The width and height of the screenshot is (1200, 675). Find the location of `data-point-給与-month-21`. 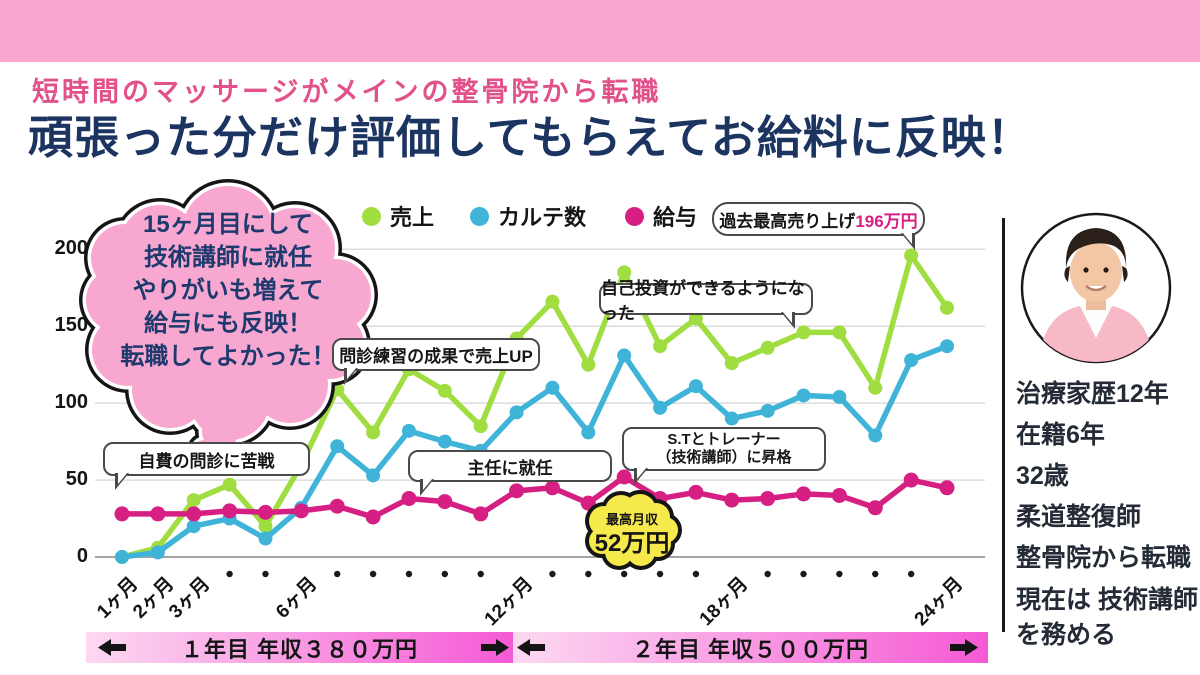

data-point-給与-month-21 is located at coordinates (839, 495).